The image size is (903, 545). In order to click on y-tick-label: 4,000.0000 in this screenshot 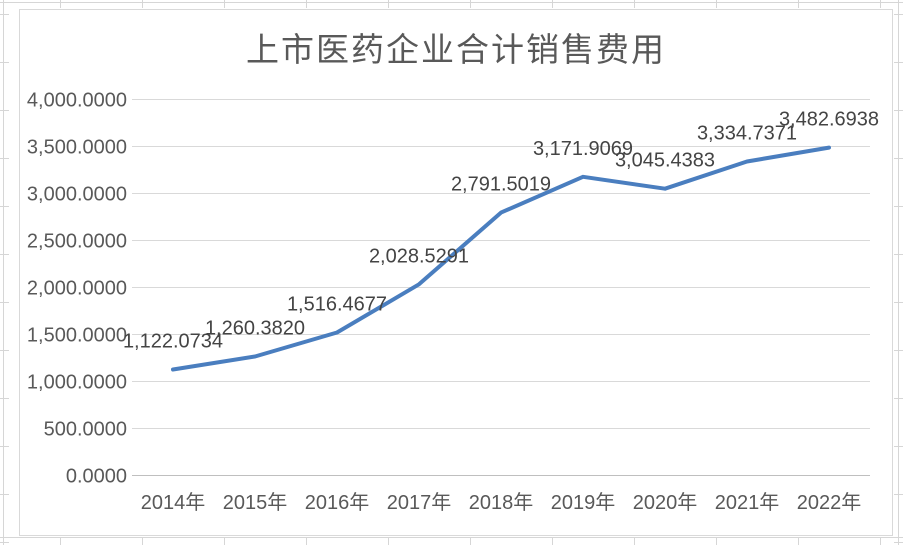, I will do `click(77, 101)`.